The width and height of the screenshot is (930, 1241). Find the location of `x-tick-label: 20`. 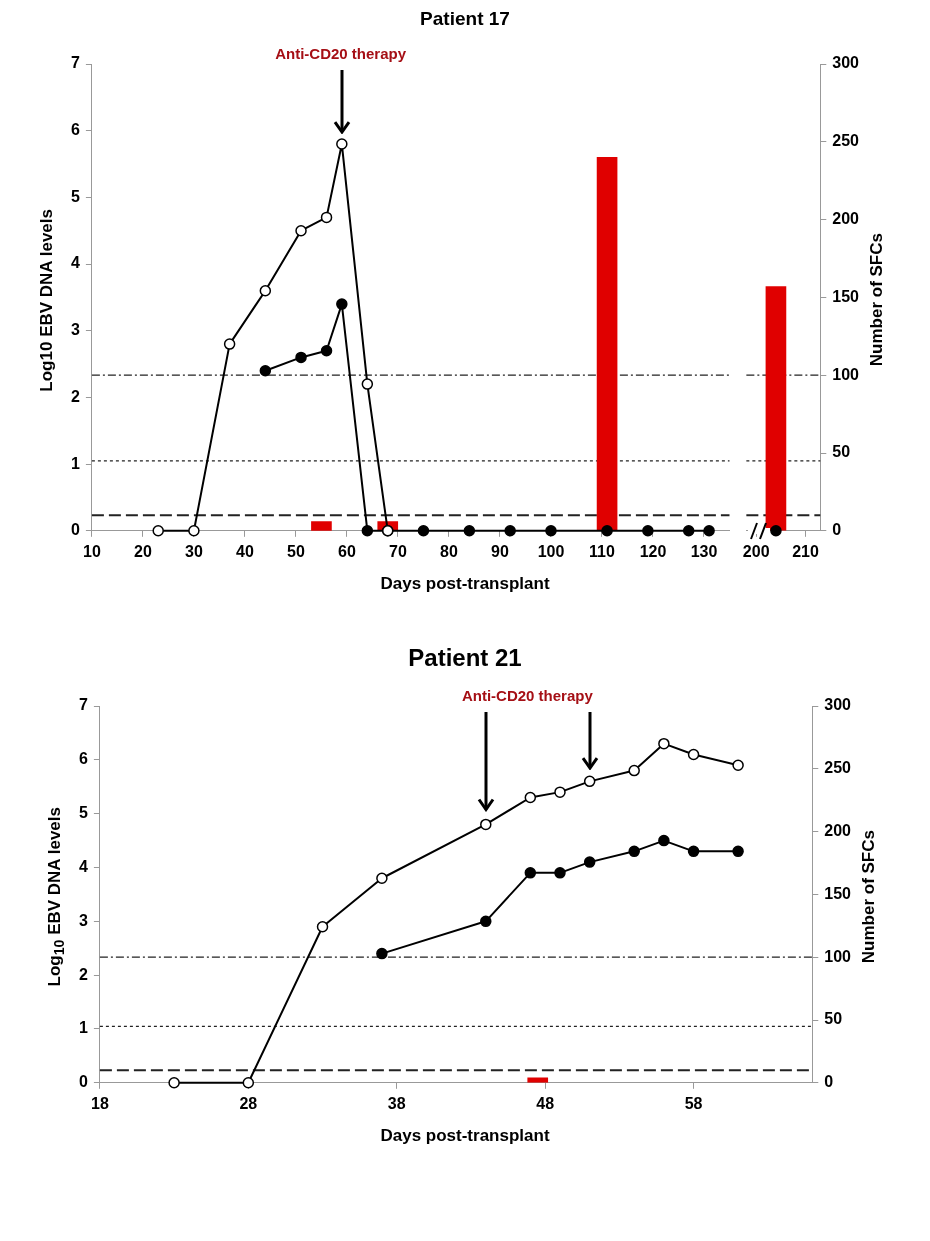

x-tick-label: 20 is located at coordinates (143, 551).